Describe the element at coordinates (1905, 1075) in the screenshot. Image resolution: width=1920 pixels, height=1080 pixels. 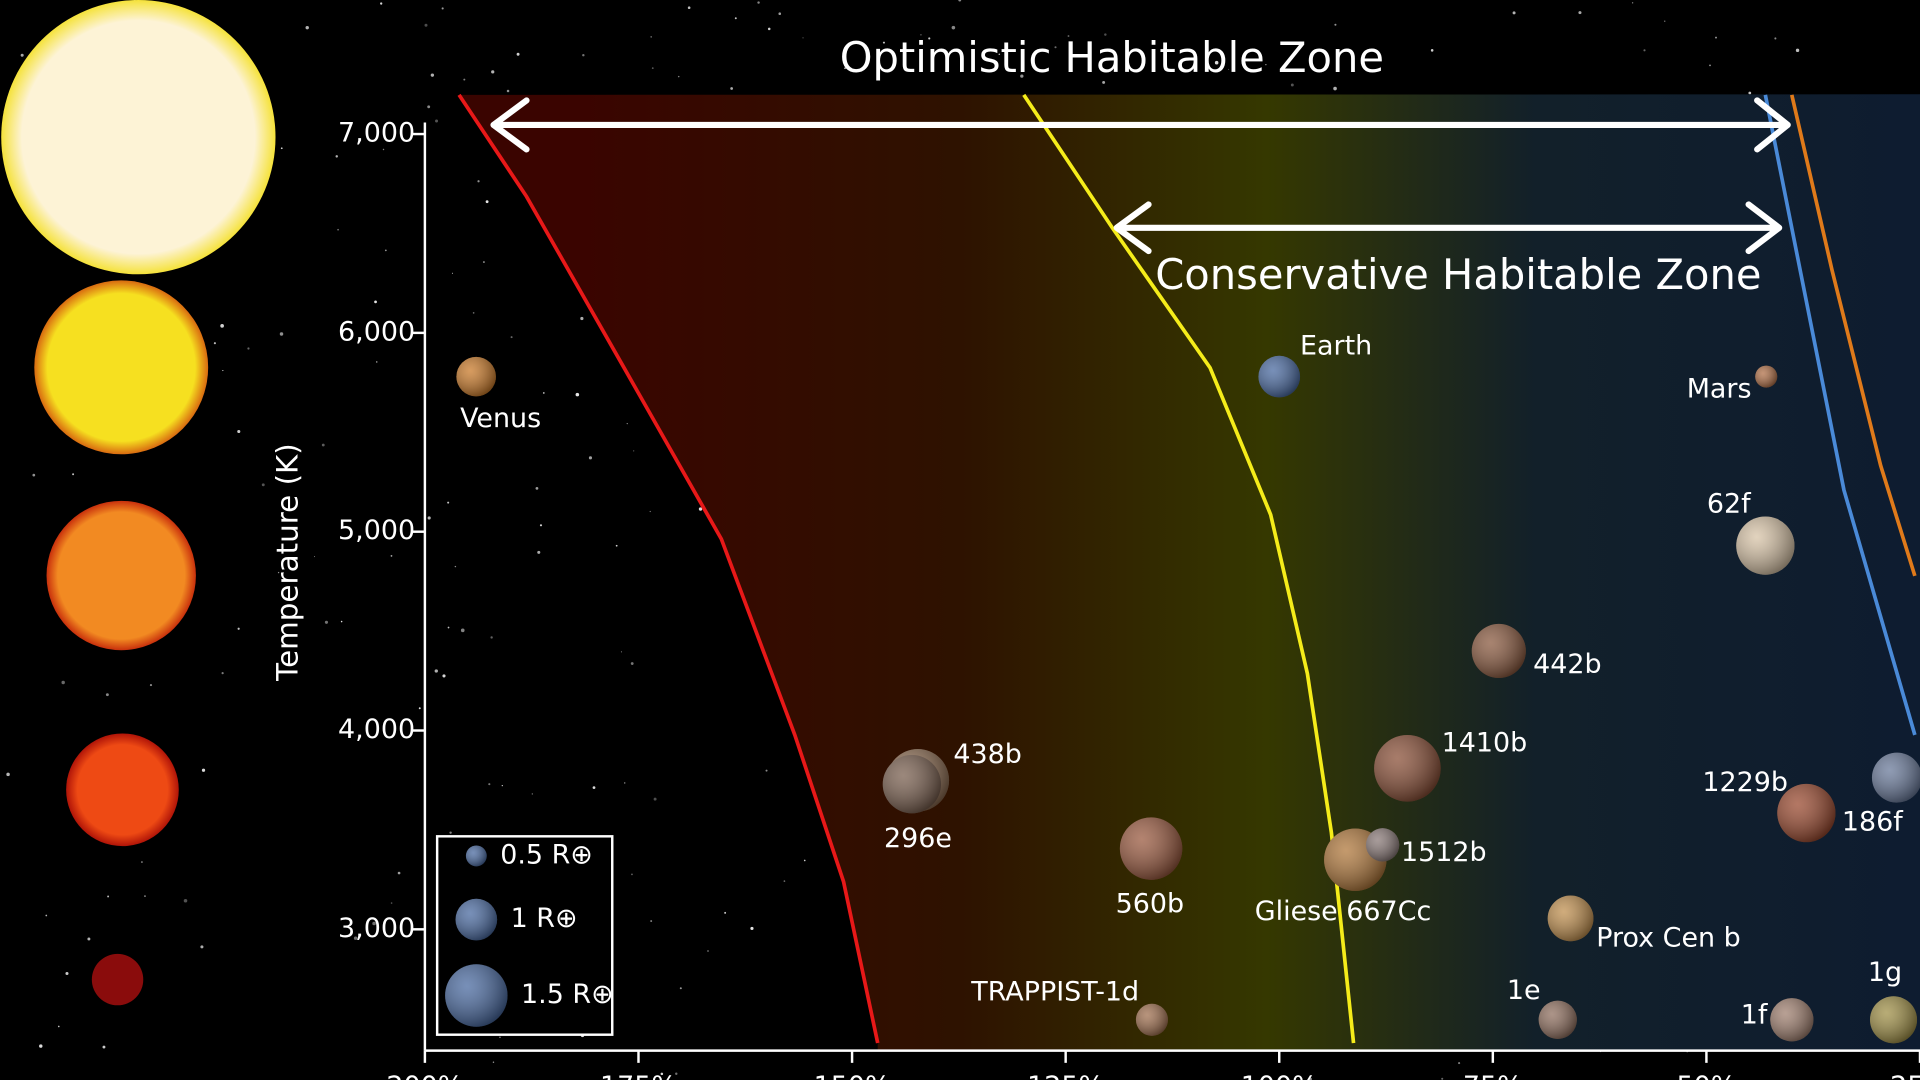
I see `x-tick-label: 25%` at that location.